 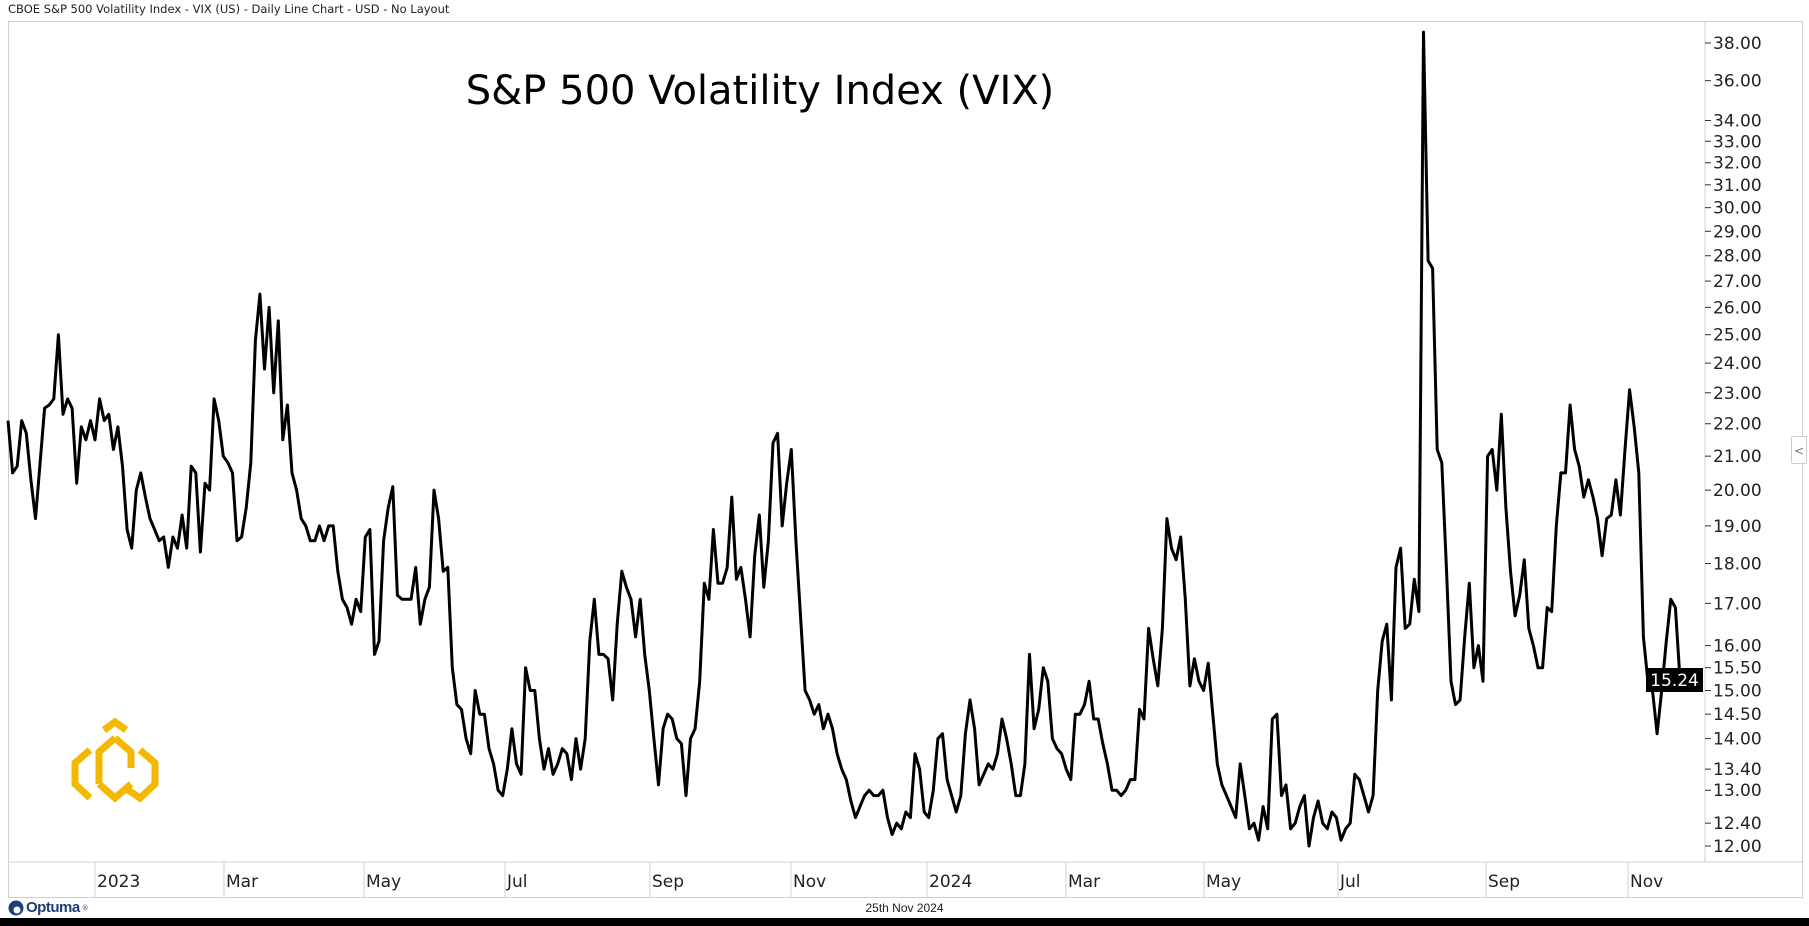 I want to click on y-tick-label: 15.50, so click(x=1737, y=669).